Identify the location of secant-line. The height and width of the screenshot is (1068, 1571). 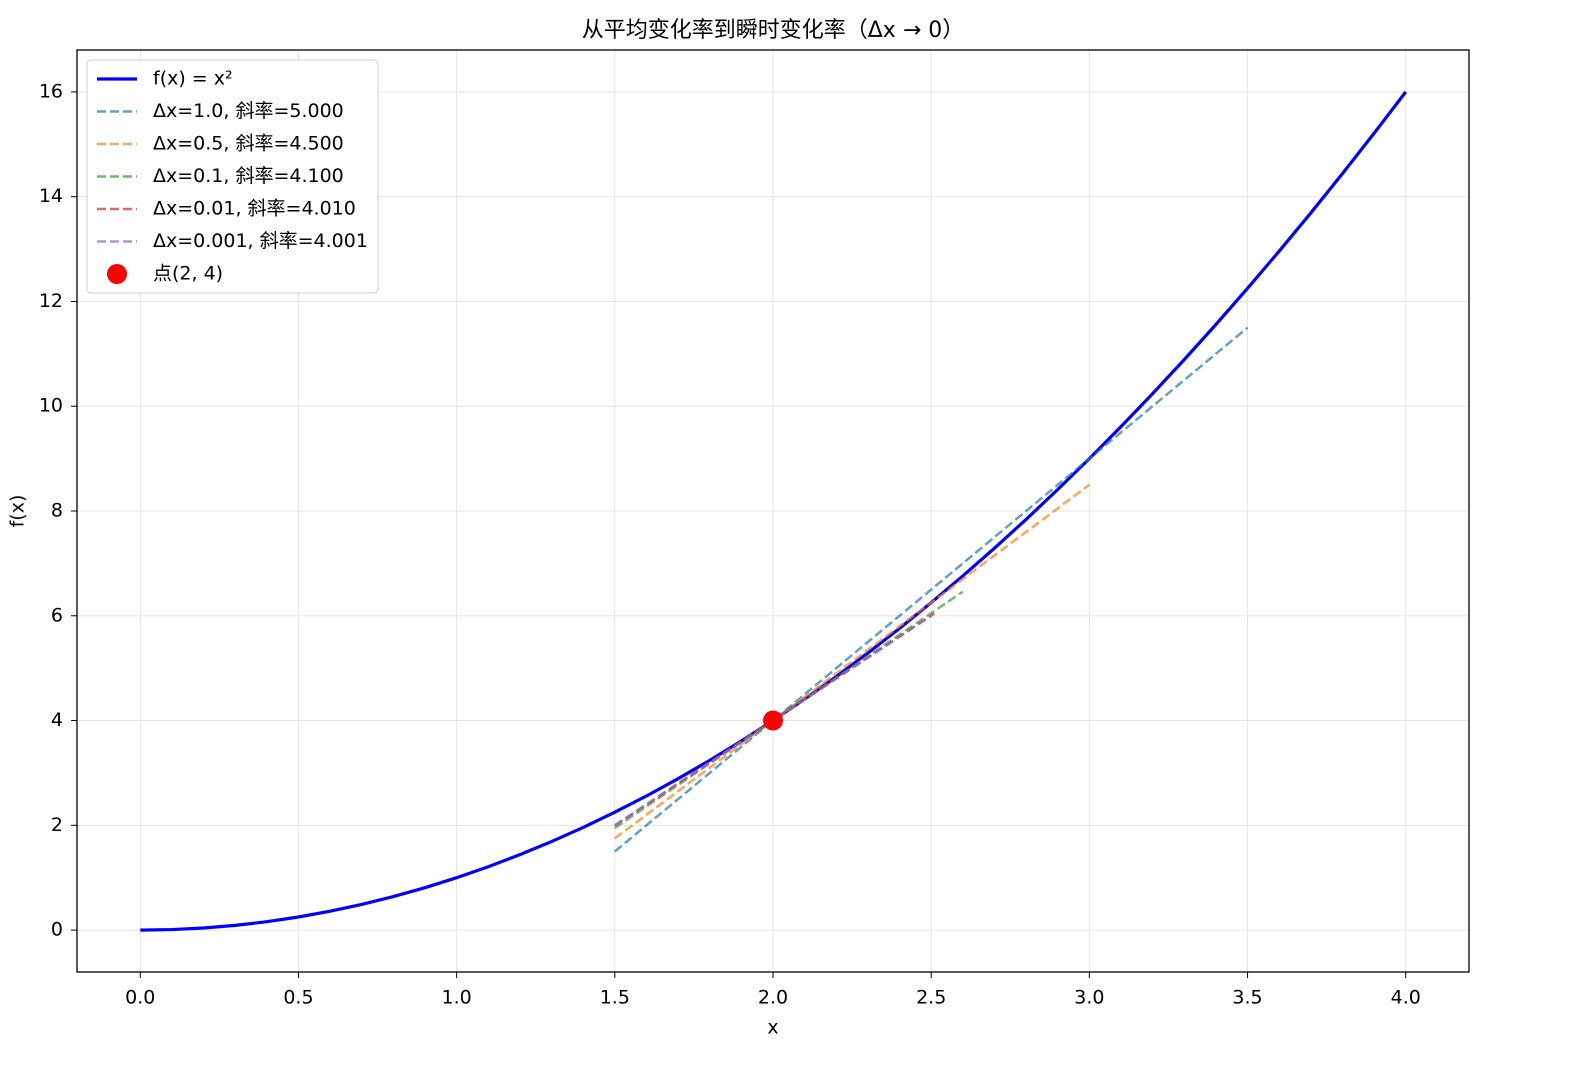
(852, 661).